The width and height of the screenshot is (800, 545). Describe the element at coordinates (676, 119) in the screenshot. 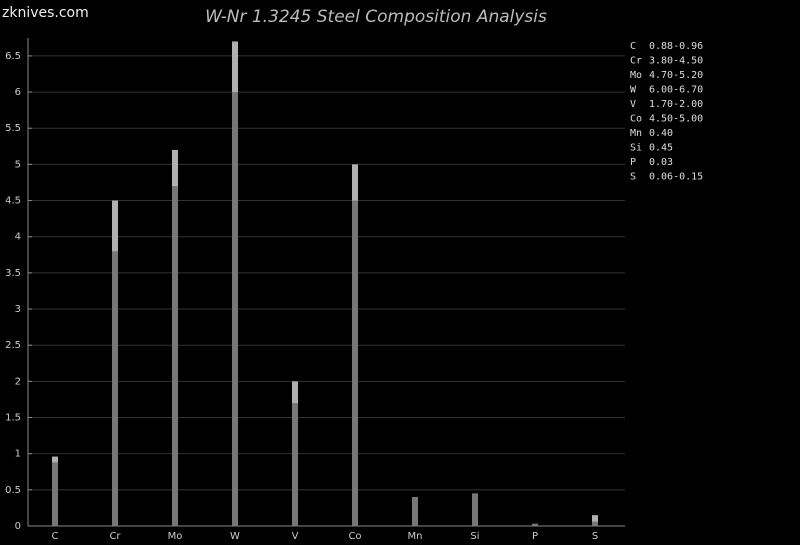

I see `legend-range: 4.50-5.00` at that location.